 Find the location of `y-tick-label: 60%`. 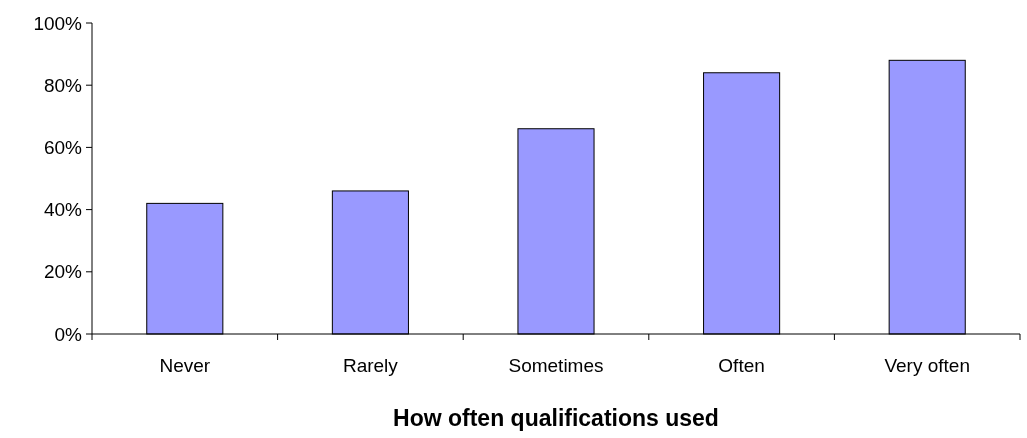

y-tick-label: 60% is located at coordinates (63, 148).